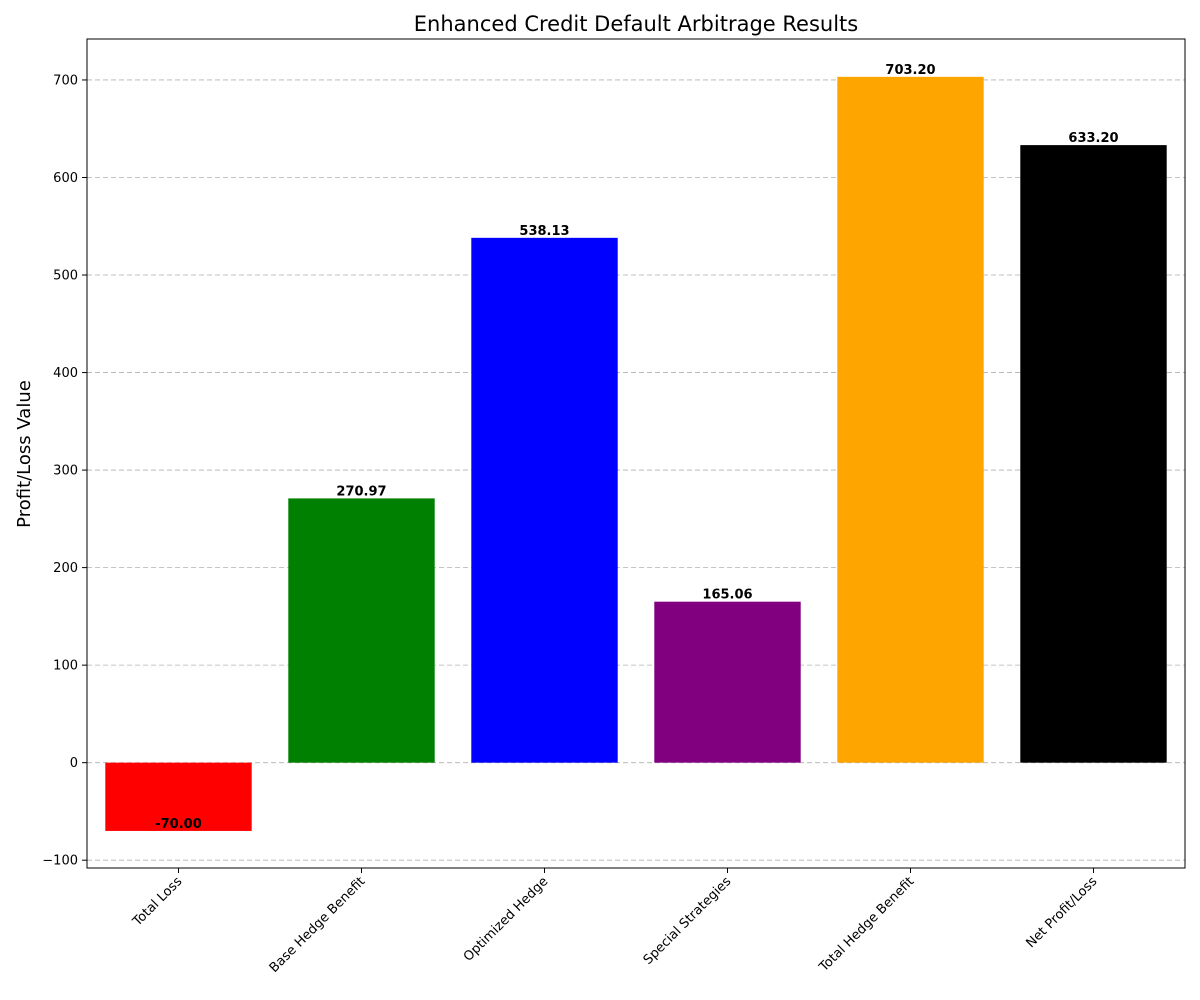 The image size is (1200, 1000). Describe the element at coordinates (866, 924) in the screenshot. I see `x-tick-label: Total Hedge Benefit` at that location.